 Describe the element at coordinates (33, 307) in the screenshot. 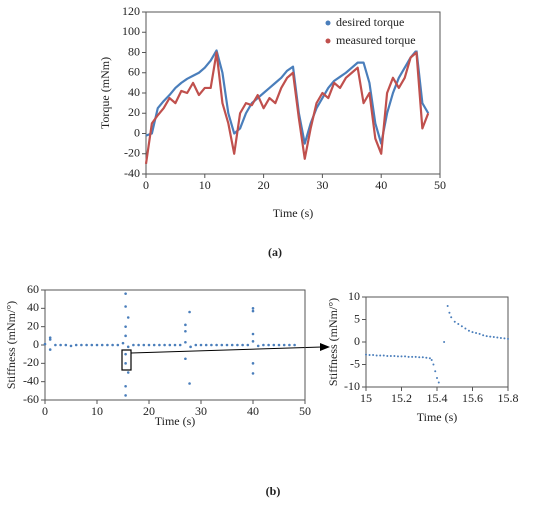

I see `y-tick-label: 40` at that location.